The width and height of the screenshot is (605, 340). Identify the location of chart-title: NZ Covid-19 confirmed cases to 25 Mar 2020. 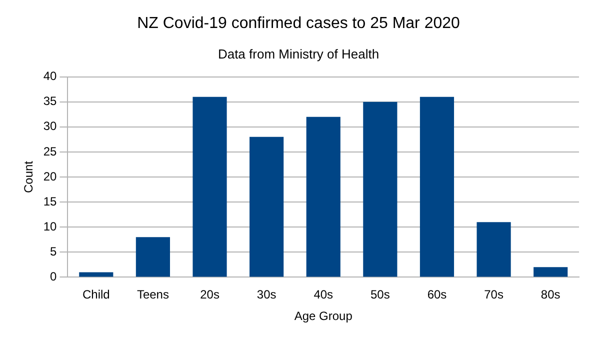
(298, 23).